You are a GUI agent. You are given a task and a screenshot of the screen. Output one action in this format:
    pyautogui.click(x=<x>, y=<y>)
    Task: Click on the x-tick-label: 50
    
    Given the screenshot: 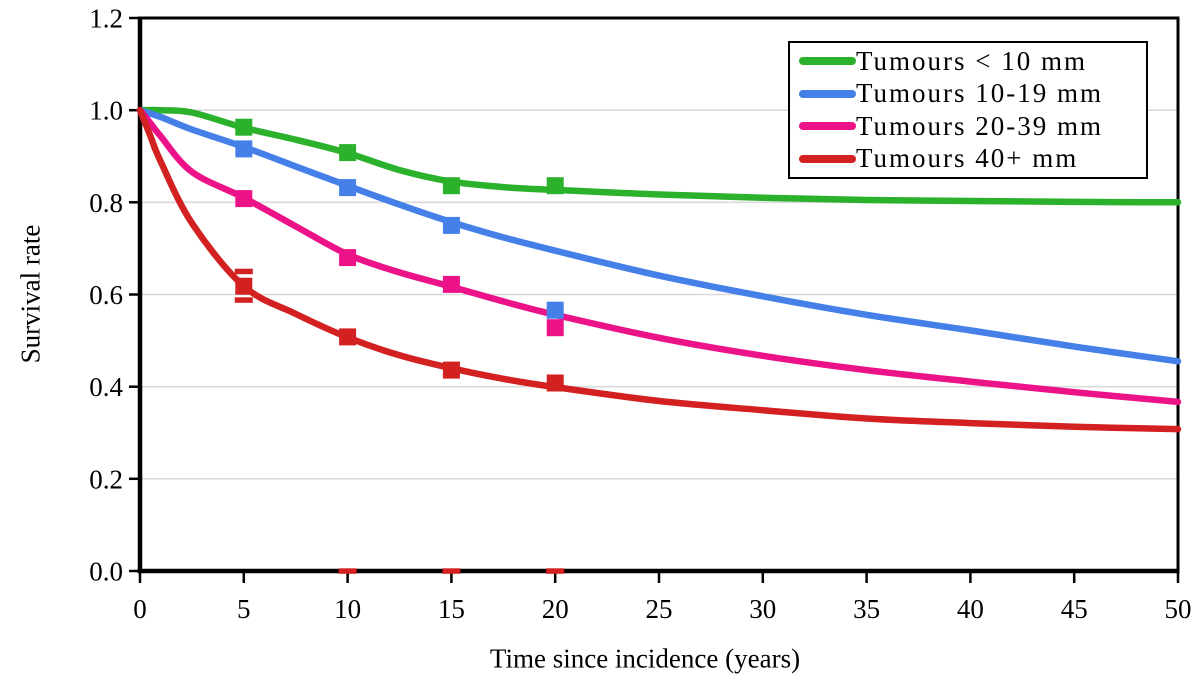 What is the action you would take?
    pyautogui.click(x=1178, y=609)
    